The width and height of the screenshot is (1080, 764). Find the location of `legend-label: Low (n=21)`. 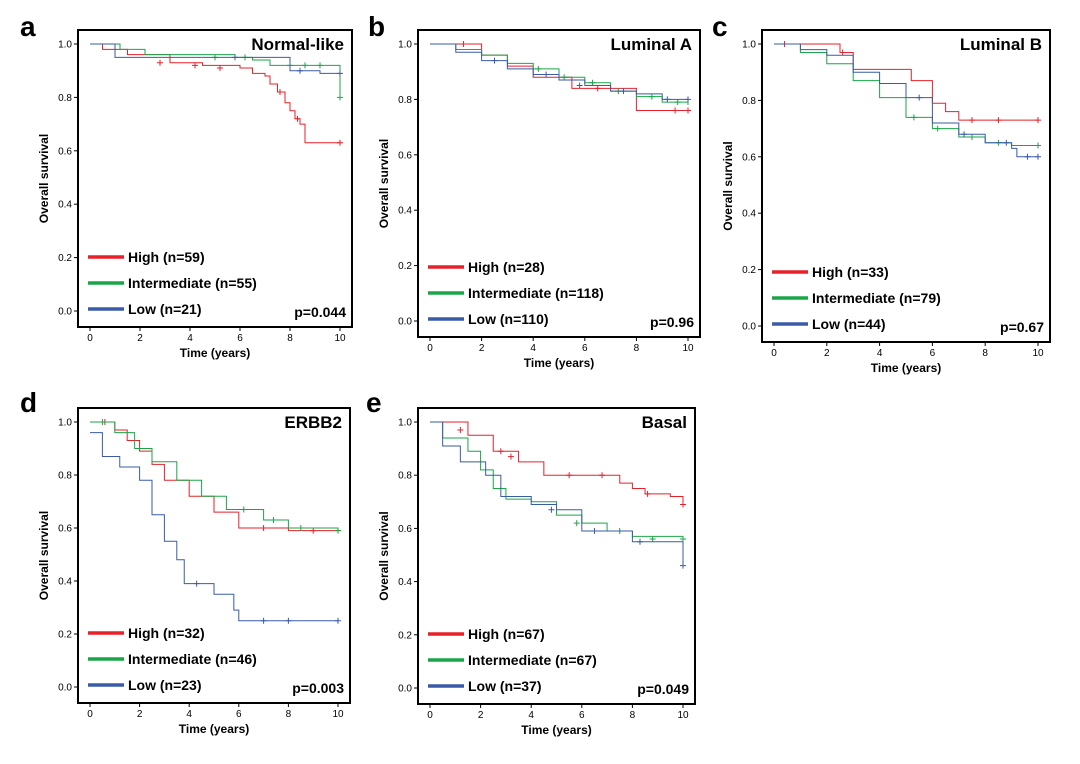

legend-label: Low (n=21) is located at coordinates (165, 309).